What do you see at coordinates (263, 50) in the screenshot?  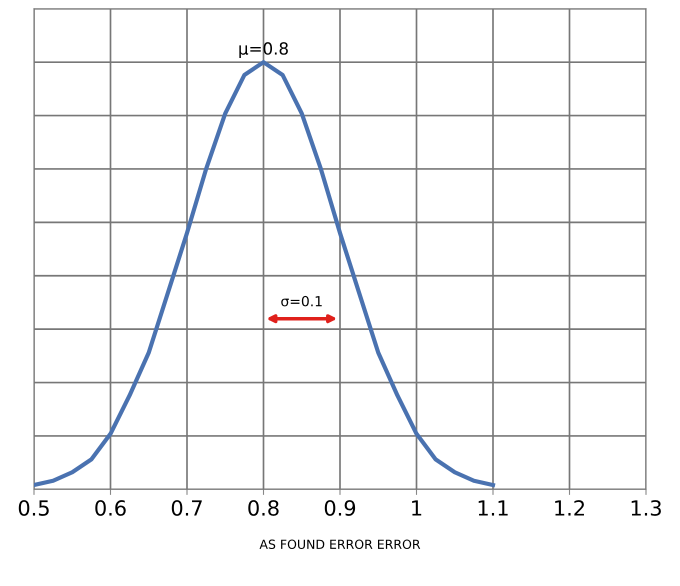 I see `annotation: μ=0.8` at bounding box center [263, 50].